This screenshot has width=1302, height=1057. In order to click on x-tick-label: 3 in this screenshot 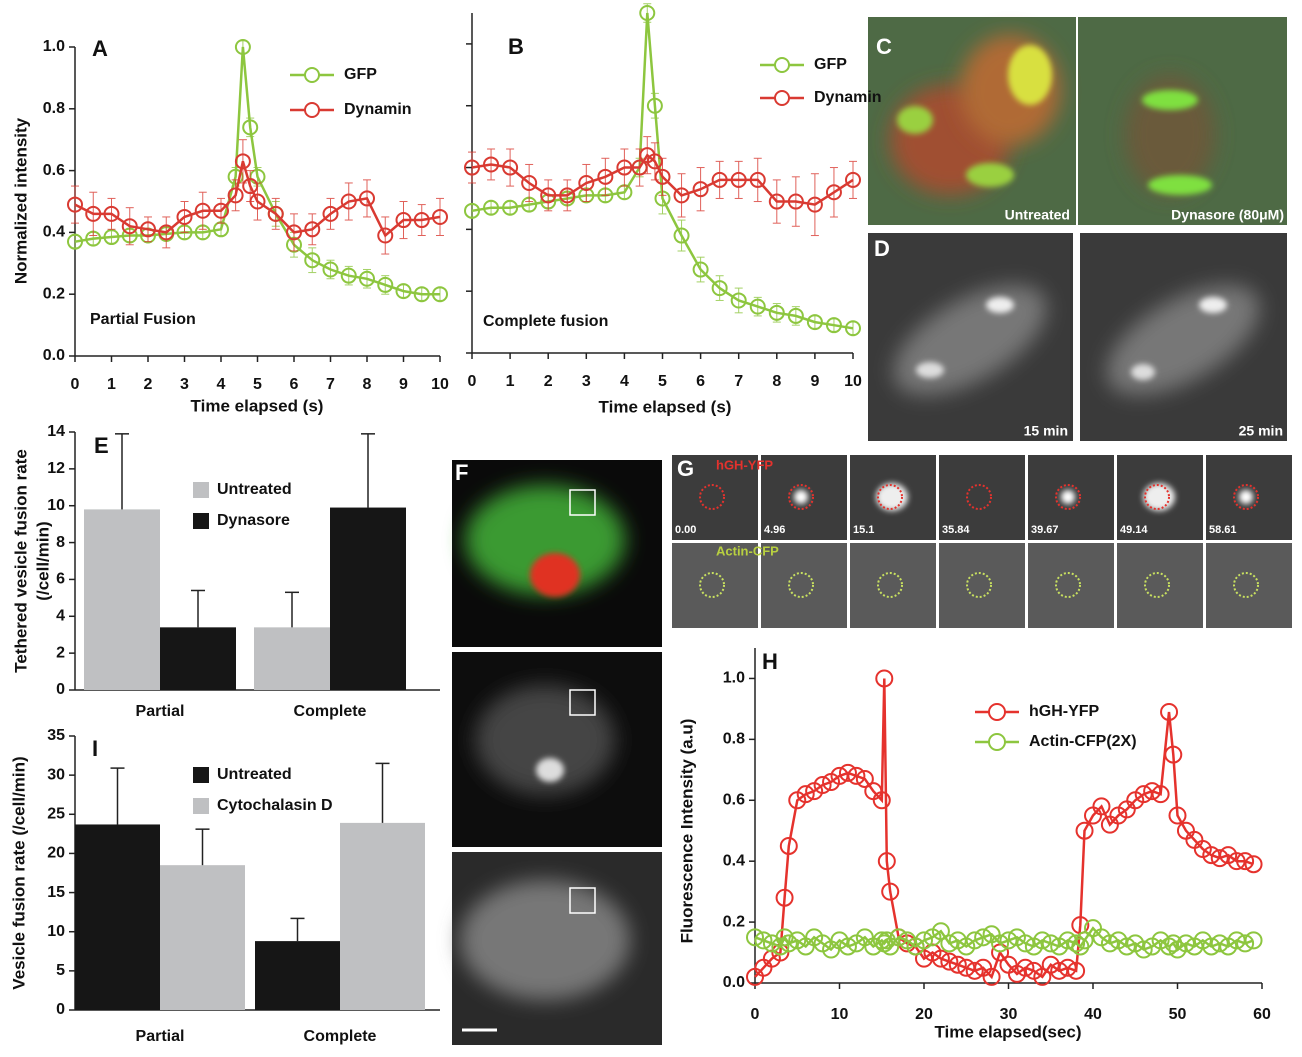, I will do `click(184, 384)`.